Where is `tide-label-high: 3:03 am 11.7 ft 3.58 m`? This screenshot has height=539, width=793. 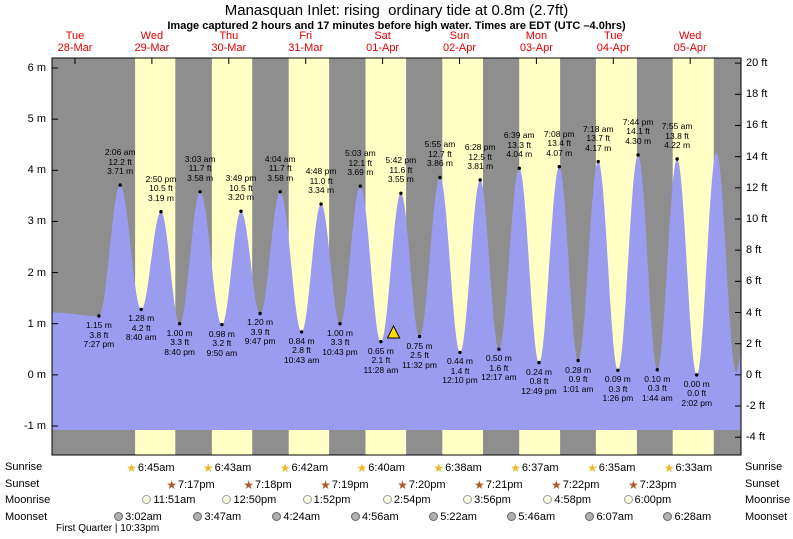 tide-label-high: 3:03 am 11.7 ft 3.58 m is located at coordinates (200, 168).